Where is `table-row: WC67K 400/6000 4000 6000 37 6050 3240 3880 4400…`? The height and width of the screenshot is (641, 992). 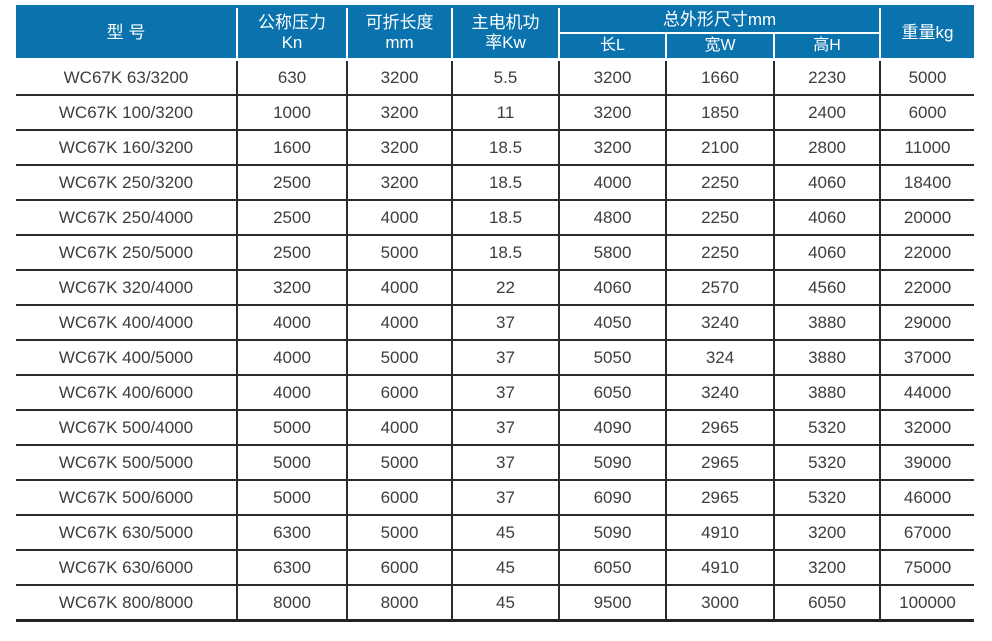
table-row: WC67K 400/6000 4000 6000 37 6050 3240 3880 4400… is located at coordinates (495, 393).